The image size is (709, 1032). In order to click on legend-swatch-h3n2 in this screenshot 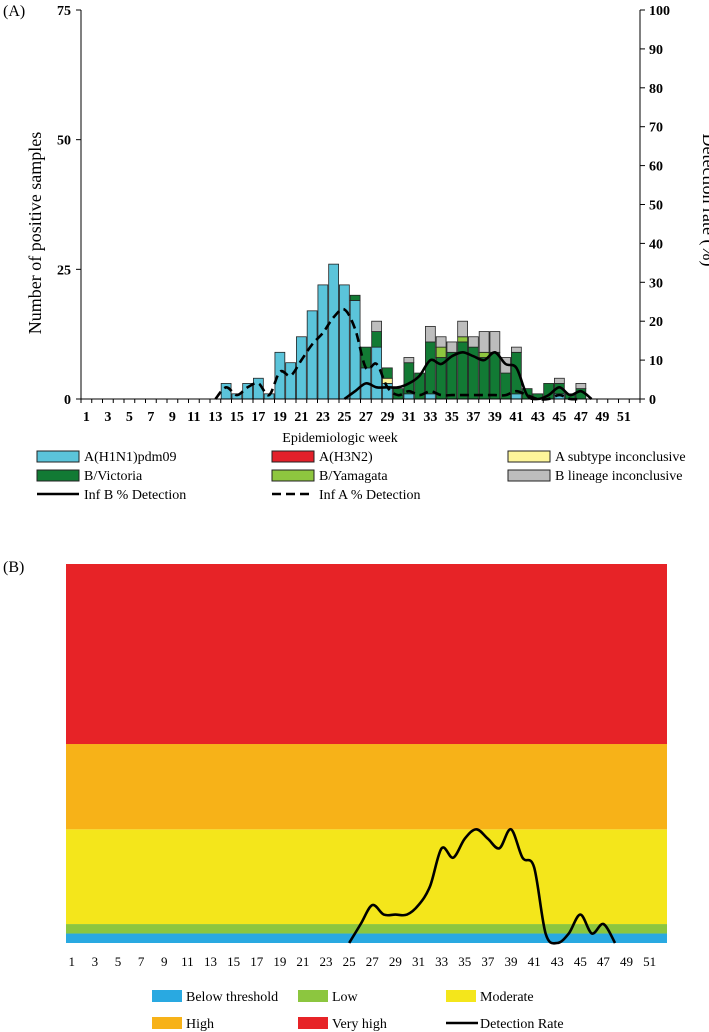, I will do `click(293, 456)`.